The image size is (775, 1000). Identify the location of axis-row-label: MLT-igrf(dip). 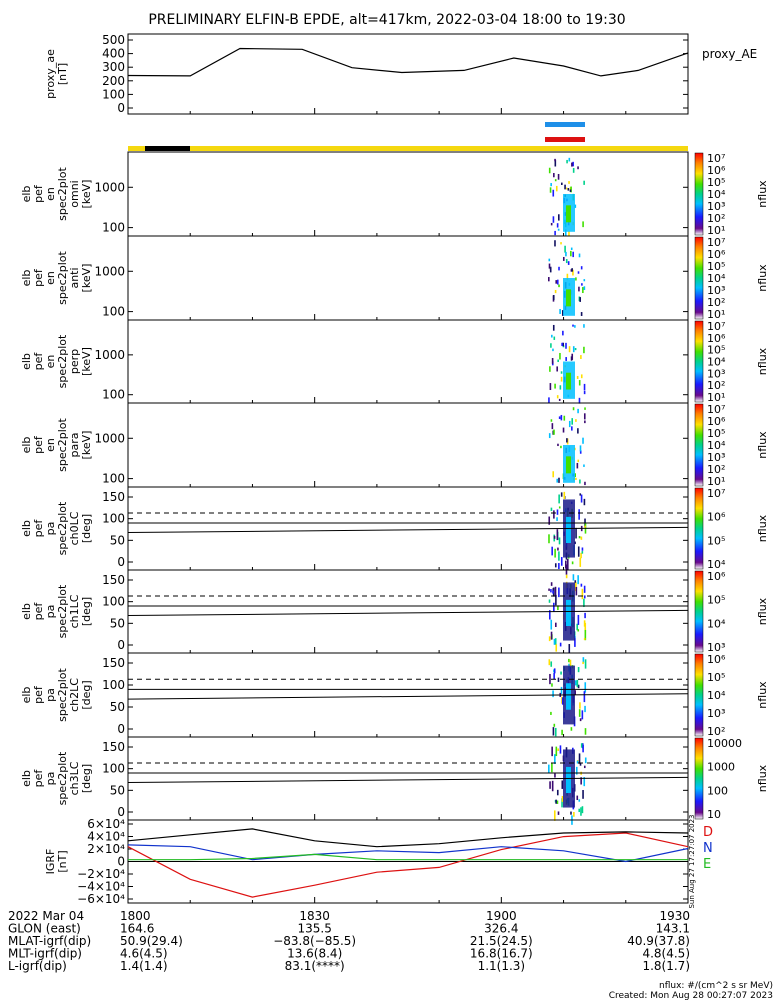
(45, 954).